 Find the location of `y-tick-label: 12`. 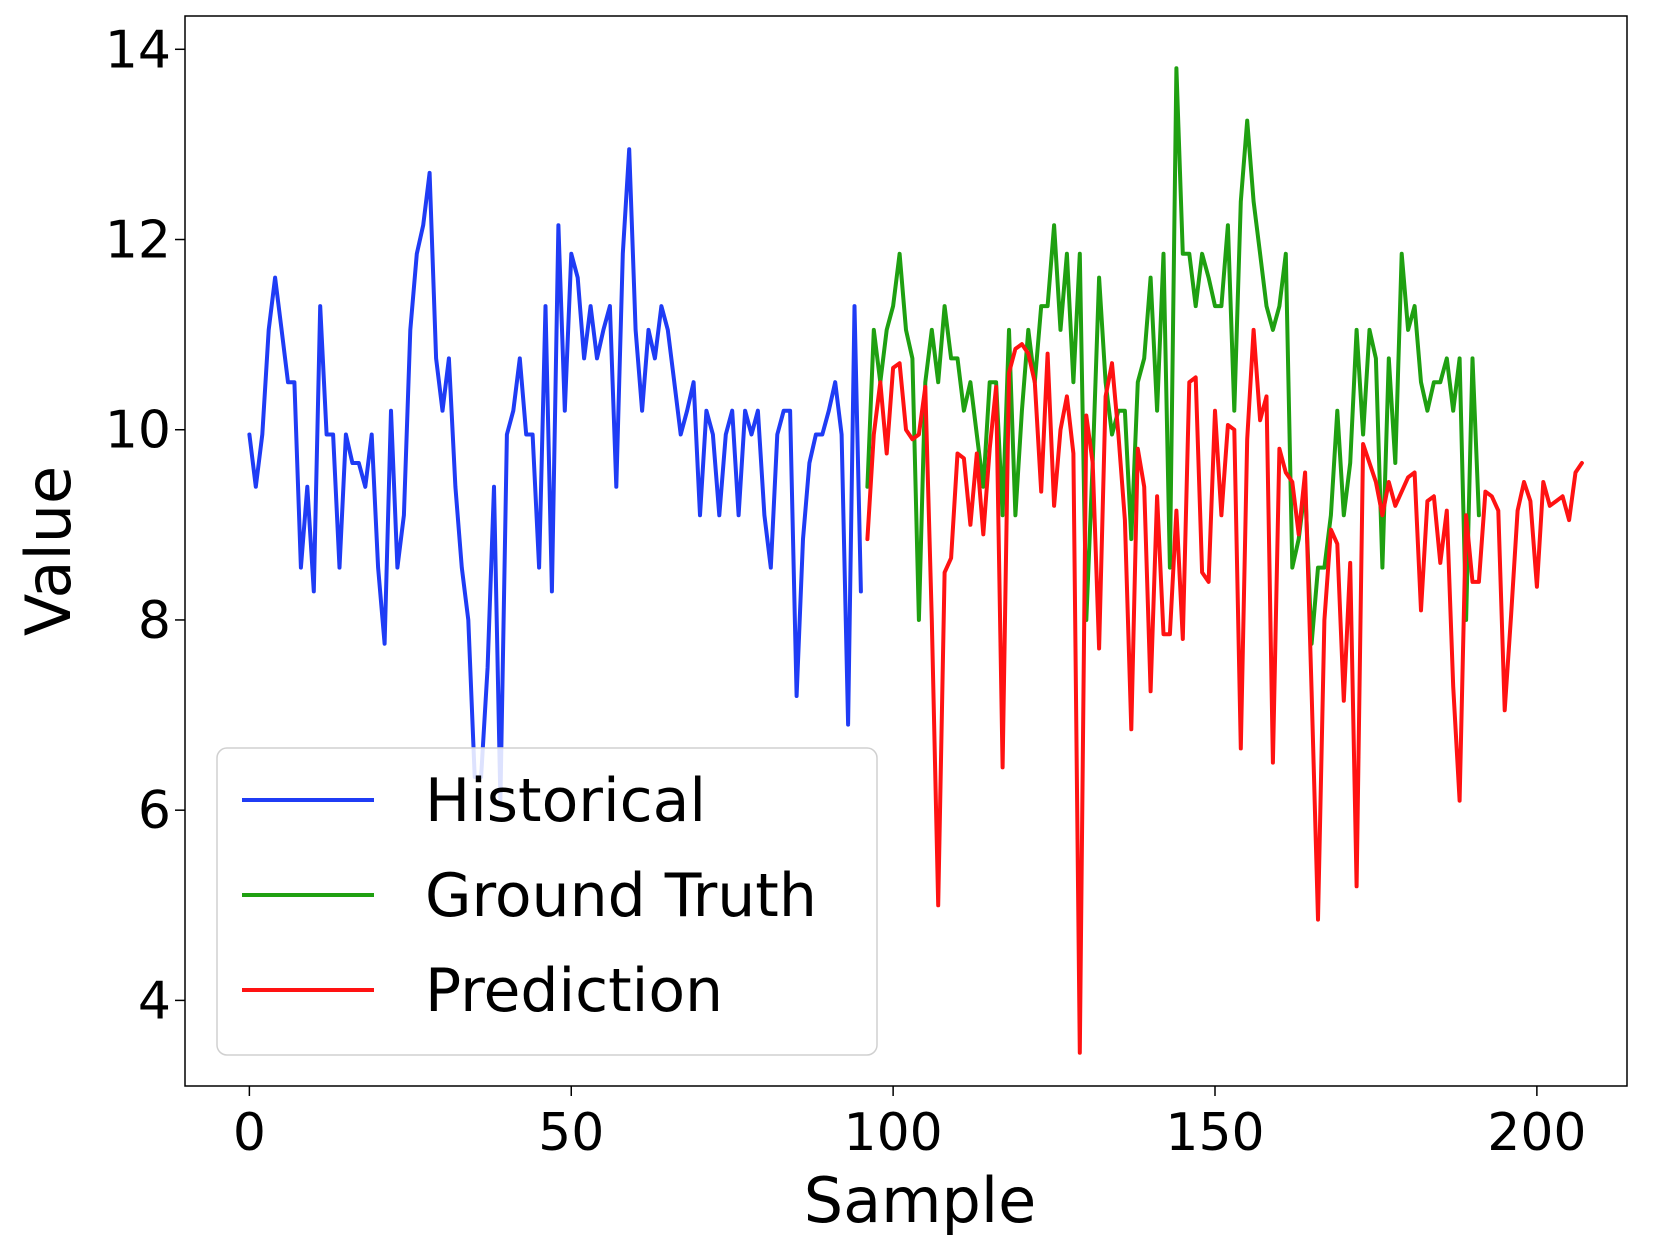

y-tick-label: 12 is located at coordinates (138, 241).